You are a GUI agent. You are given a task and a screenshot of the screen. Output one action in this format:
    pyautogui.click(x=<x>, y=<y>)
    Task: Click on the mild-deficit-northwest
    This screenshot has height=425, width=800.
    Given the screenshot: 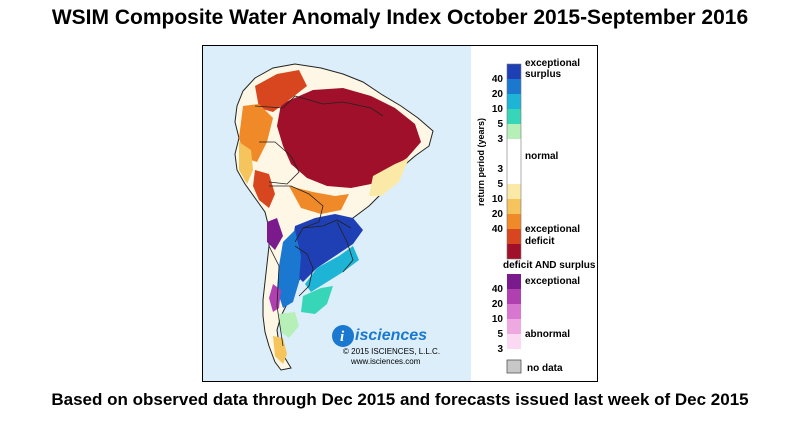 What is the action you would take?
    pyautogui.click(x=246, y=163)
    